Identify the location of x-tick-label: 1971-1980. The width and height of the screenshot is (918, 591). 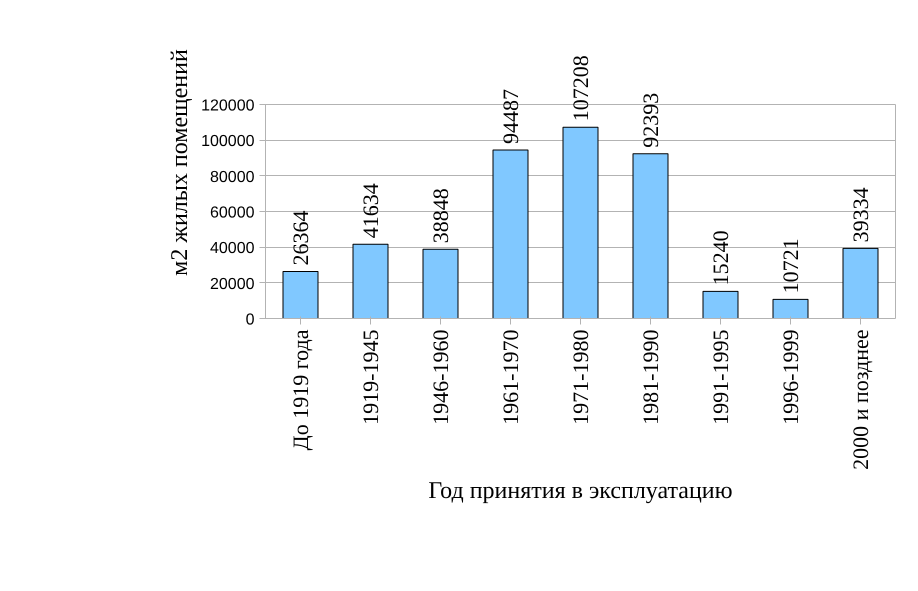
(580, 377).